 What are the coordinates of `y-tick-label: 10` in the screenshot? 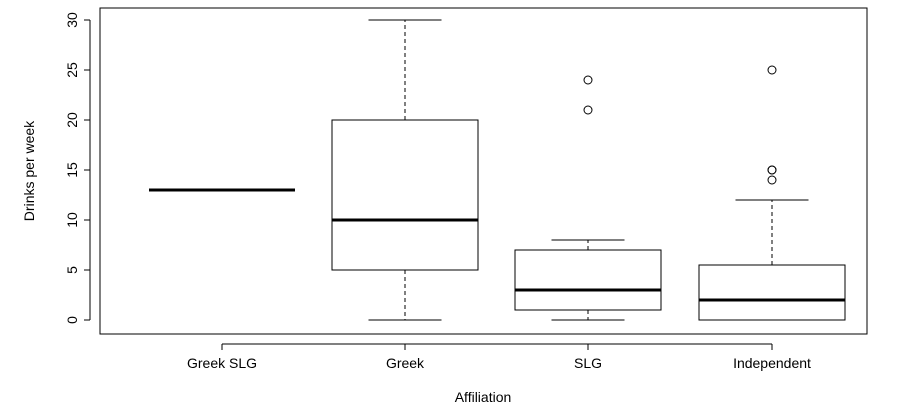 It's located at (72, 220).